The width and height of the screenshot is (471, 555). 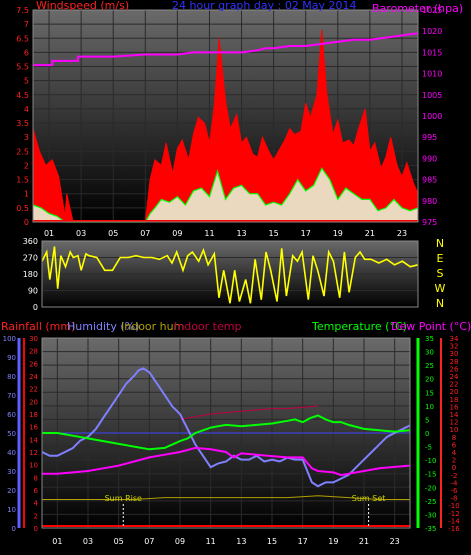 What do you see at coordinates (402, 233) in the screenshot?
I see `wind-time-tick: 23` at bounding box center [402, 233].